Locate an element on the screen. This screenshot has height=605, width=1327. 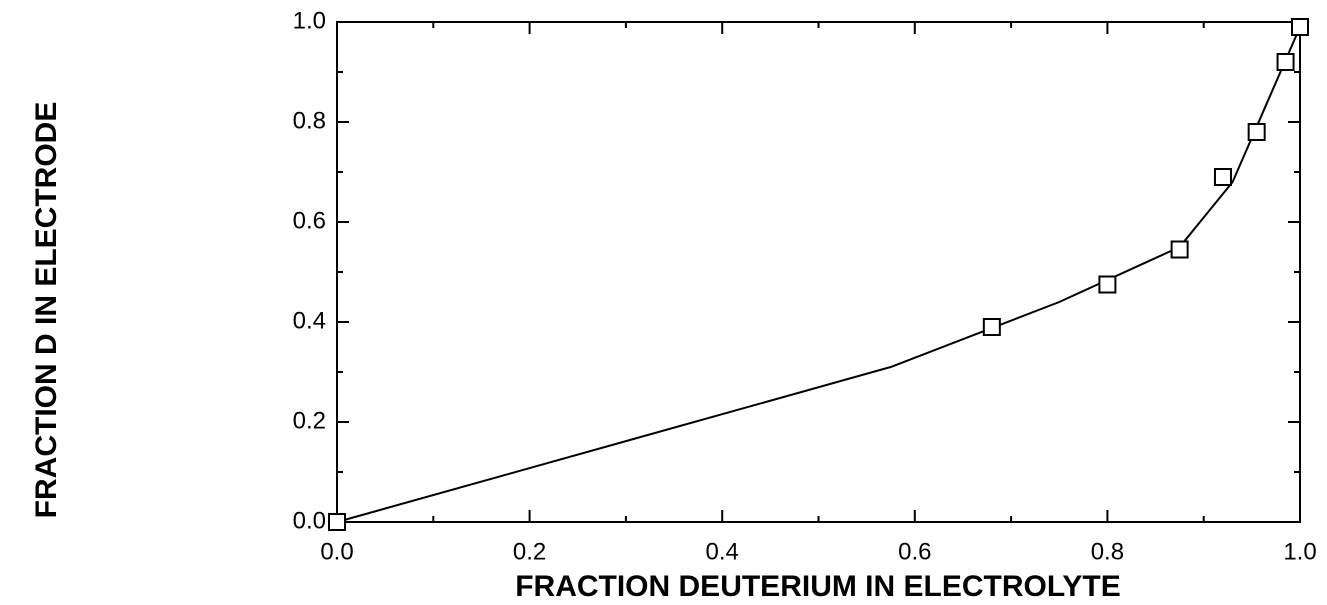
x-tick-label: 0.8 is located at coordinates (1107, 551).